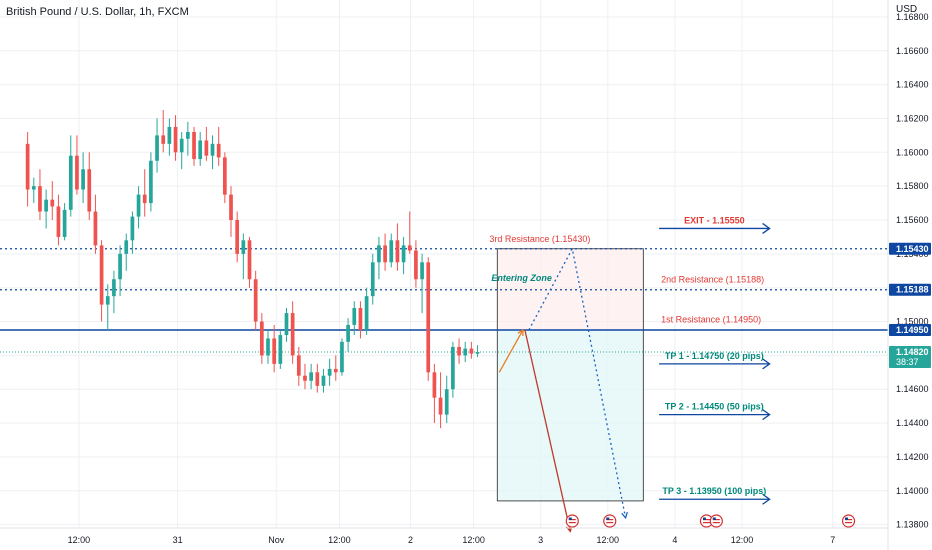 The width and height of the screenshot is (932, 550). What do you see at coordinates (452, 540) in the screenshot?
I see `time-axis: 12:00 31 Nov 12:00 2 12:00 3 12:00 4 12:00 7` at bounding box center [452, 540].